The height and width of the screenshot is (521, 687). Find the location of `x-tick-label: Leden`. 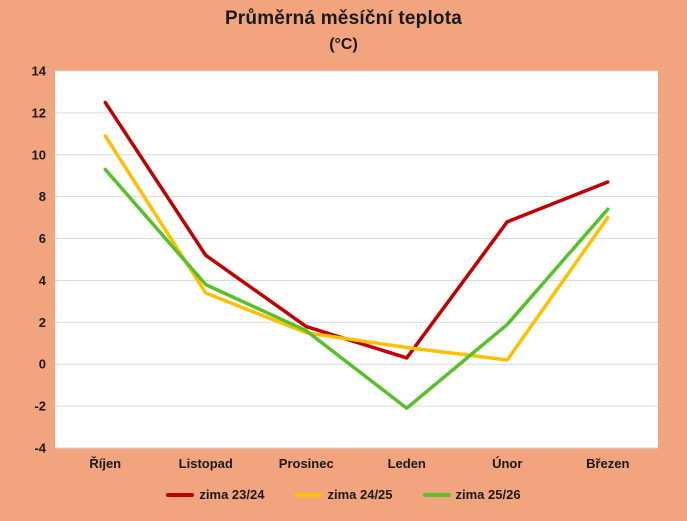

x-tick-label: Leden is located at coordinates (407, 463).